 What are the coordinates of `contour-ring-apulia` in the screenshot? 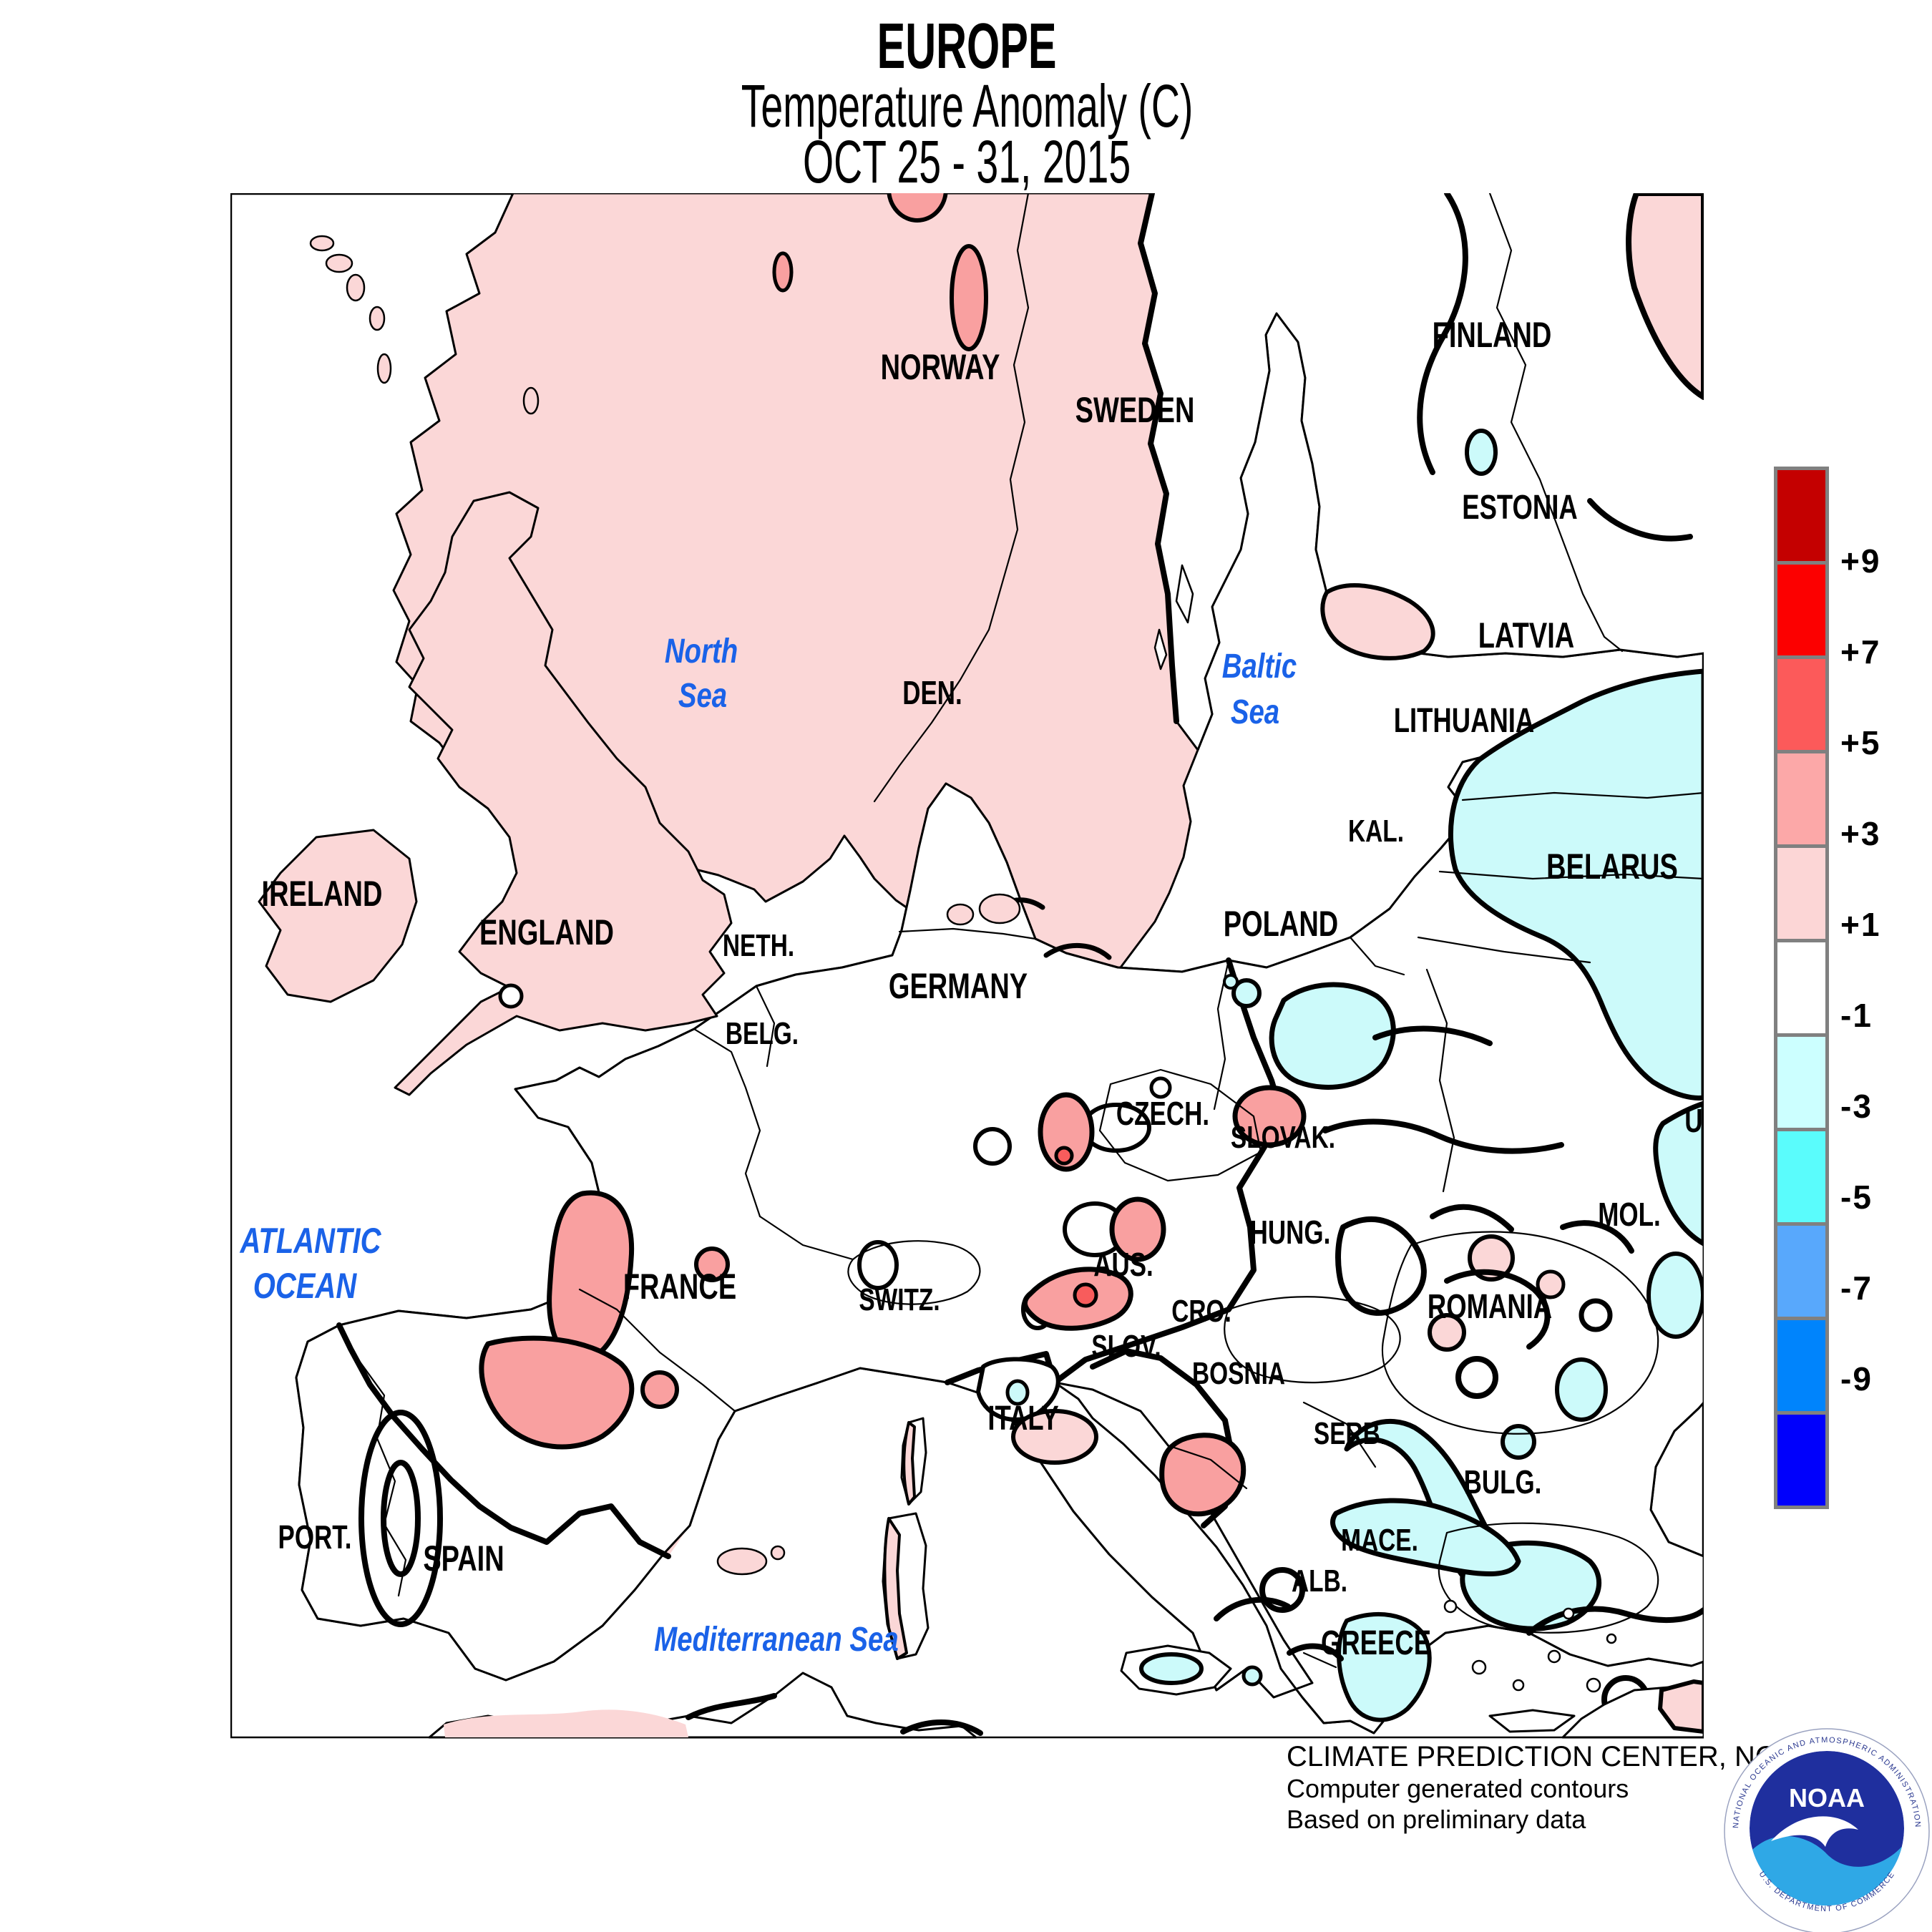 It's located at (1282, 1590).